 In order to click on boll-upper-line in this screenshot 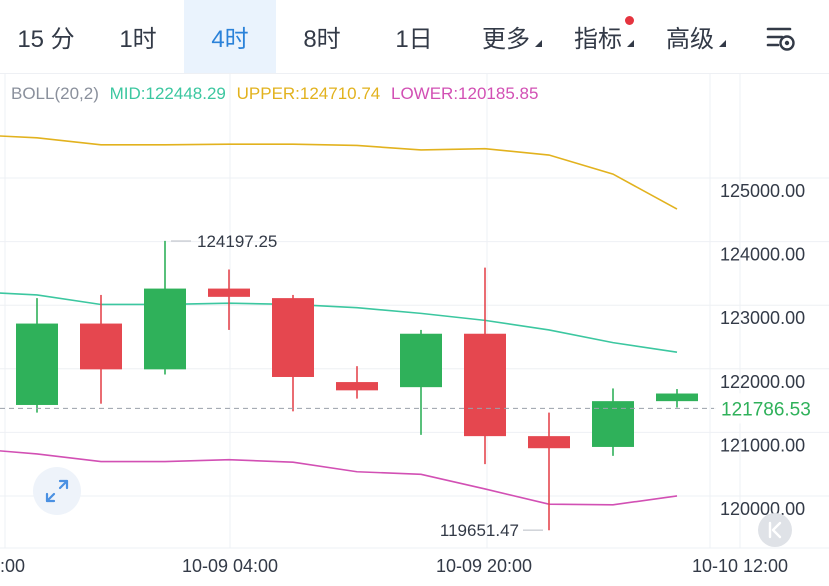, I will do `click(339, 172)`.